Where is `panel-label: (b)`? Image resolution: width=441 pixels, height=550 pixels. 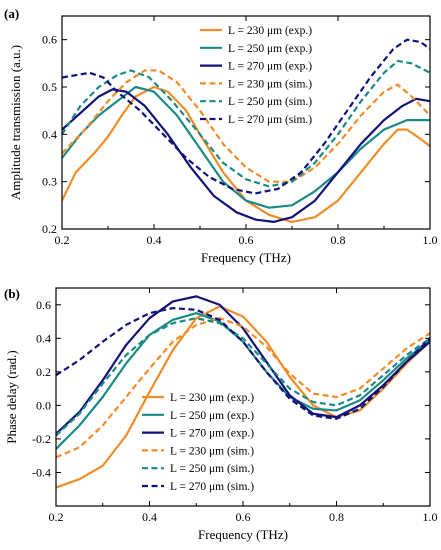 panel-label: (b) is located at coordinates (12, 293).